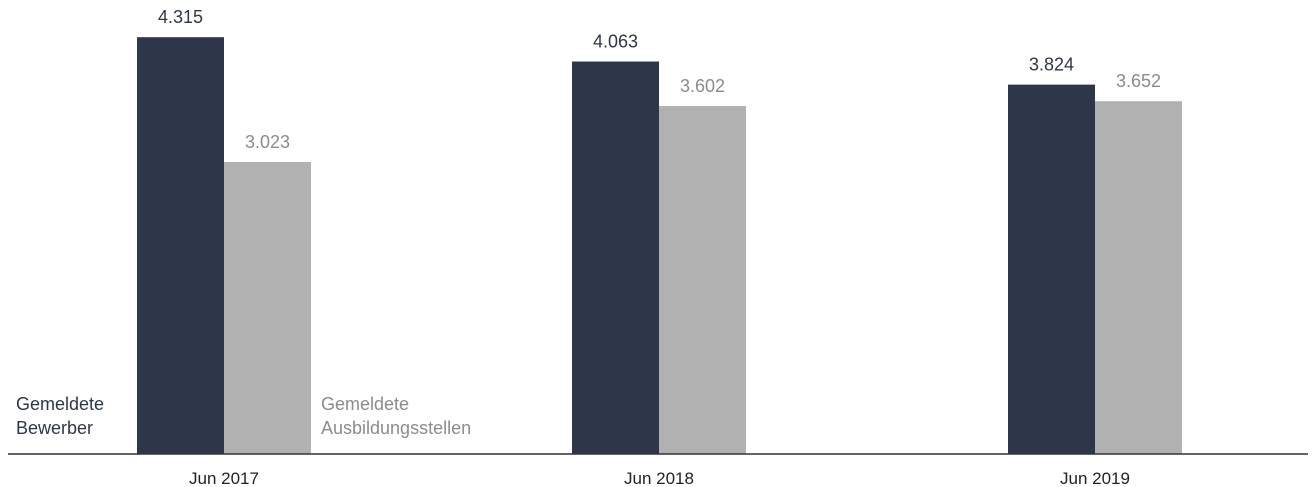 Image resolution: width=1314 pixels, height=487 pixels. Describe the element at coordinates (180, 245) in the screenshot. I see `bar-s0-c0` at that location.